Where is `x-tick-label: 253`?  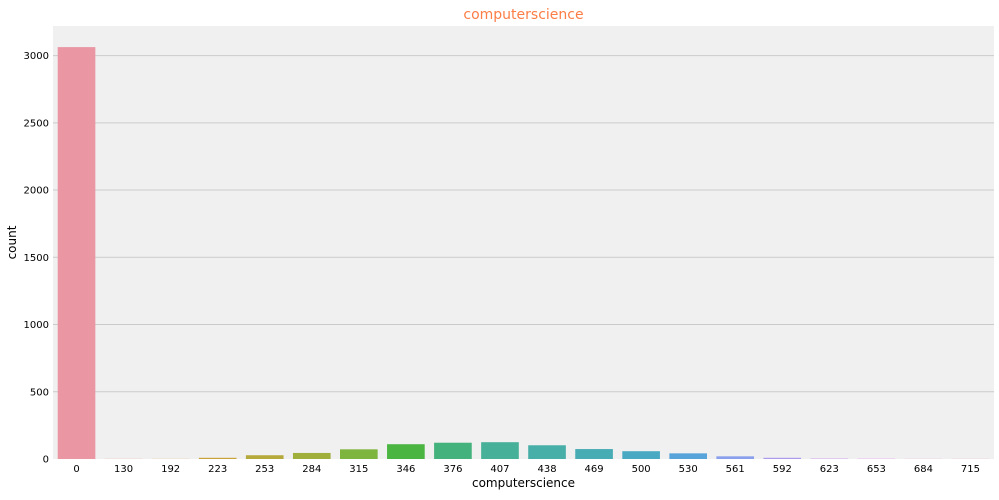 x-tick-label: 253 is located at coordinates (264, 469).